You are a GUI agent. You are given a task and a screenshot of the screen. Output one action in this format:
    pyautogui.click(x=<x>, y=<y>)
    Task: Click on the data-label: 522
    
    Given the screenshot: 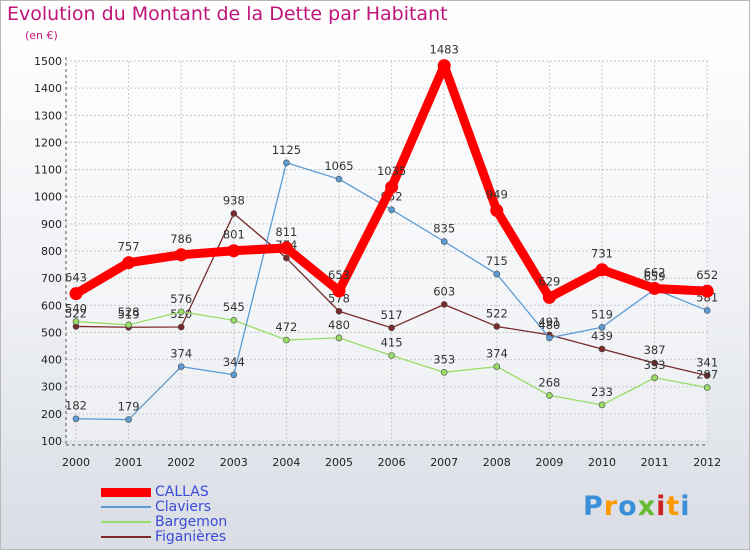 What is the action you would take?
    pyautogui.click(x=76, y=313)
    